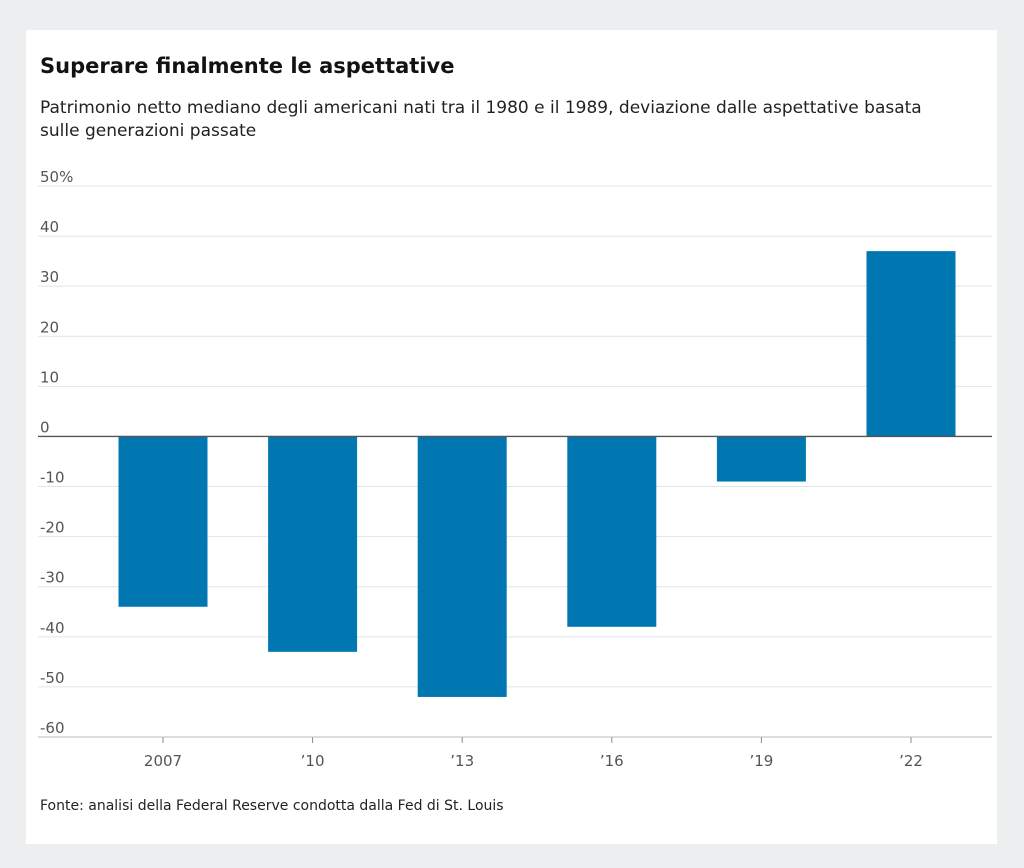 The image size is (1024, 868). I want to click on y-tick-label: -40, so click(52, 628).